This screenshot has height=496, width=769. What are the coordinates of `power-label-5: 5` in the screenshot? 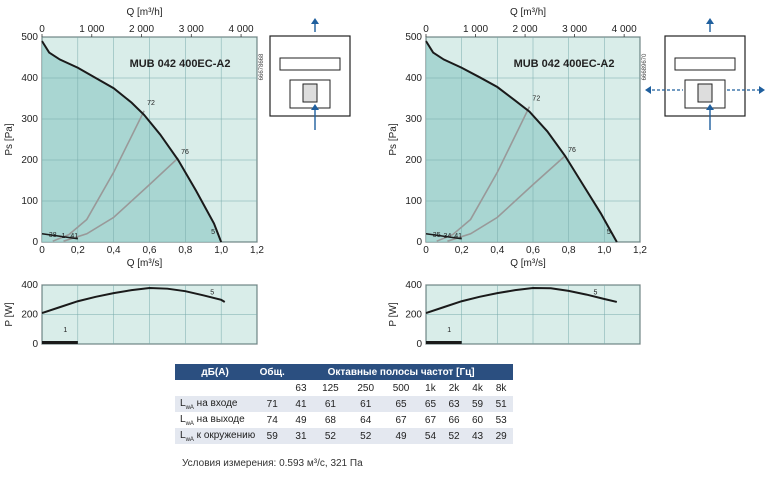 It's located at (595, 293).